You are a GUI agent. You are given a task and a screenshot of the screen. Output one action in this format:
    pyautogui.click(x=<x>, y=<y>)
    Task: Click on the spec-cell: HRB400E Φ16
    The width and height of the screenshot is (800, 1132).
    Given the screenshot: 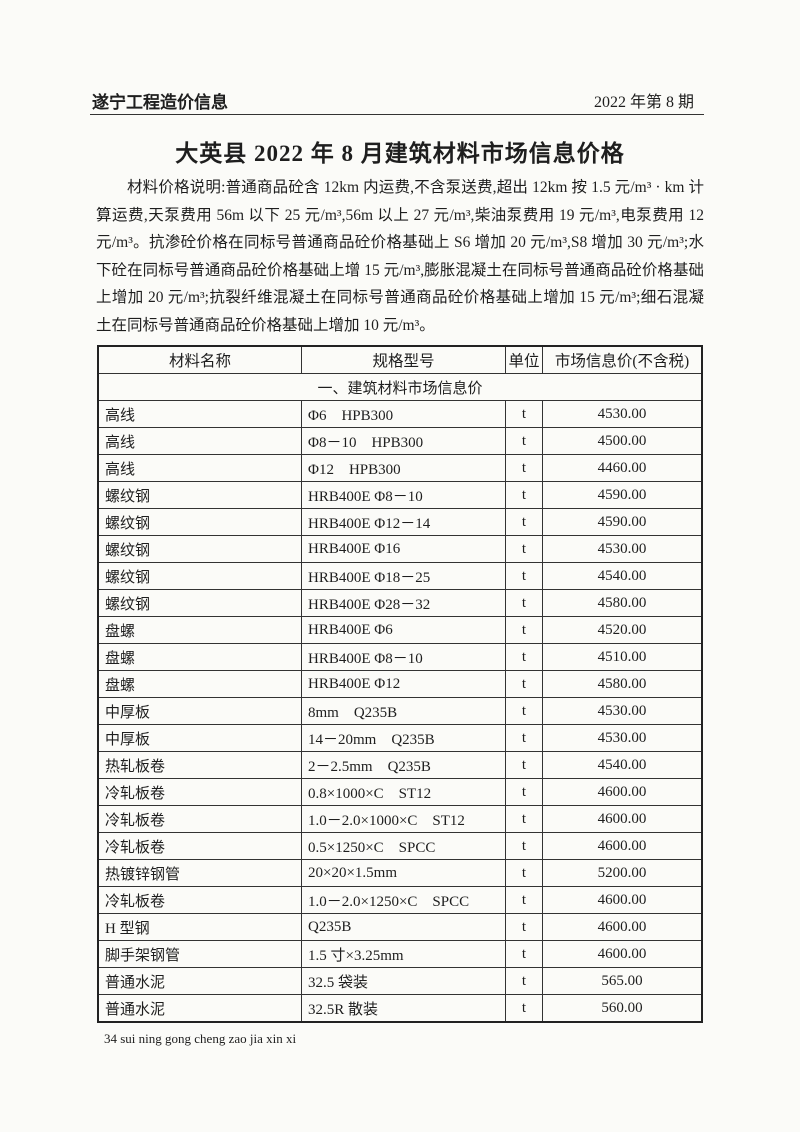 What is the action you would take?
    pyautogui.click(x=403, y=549)
    